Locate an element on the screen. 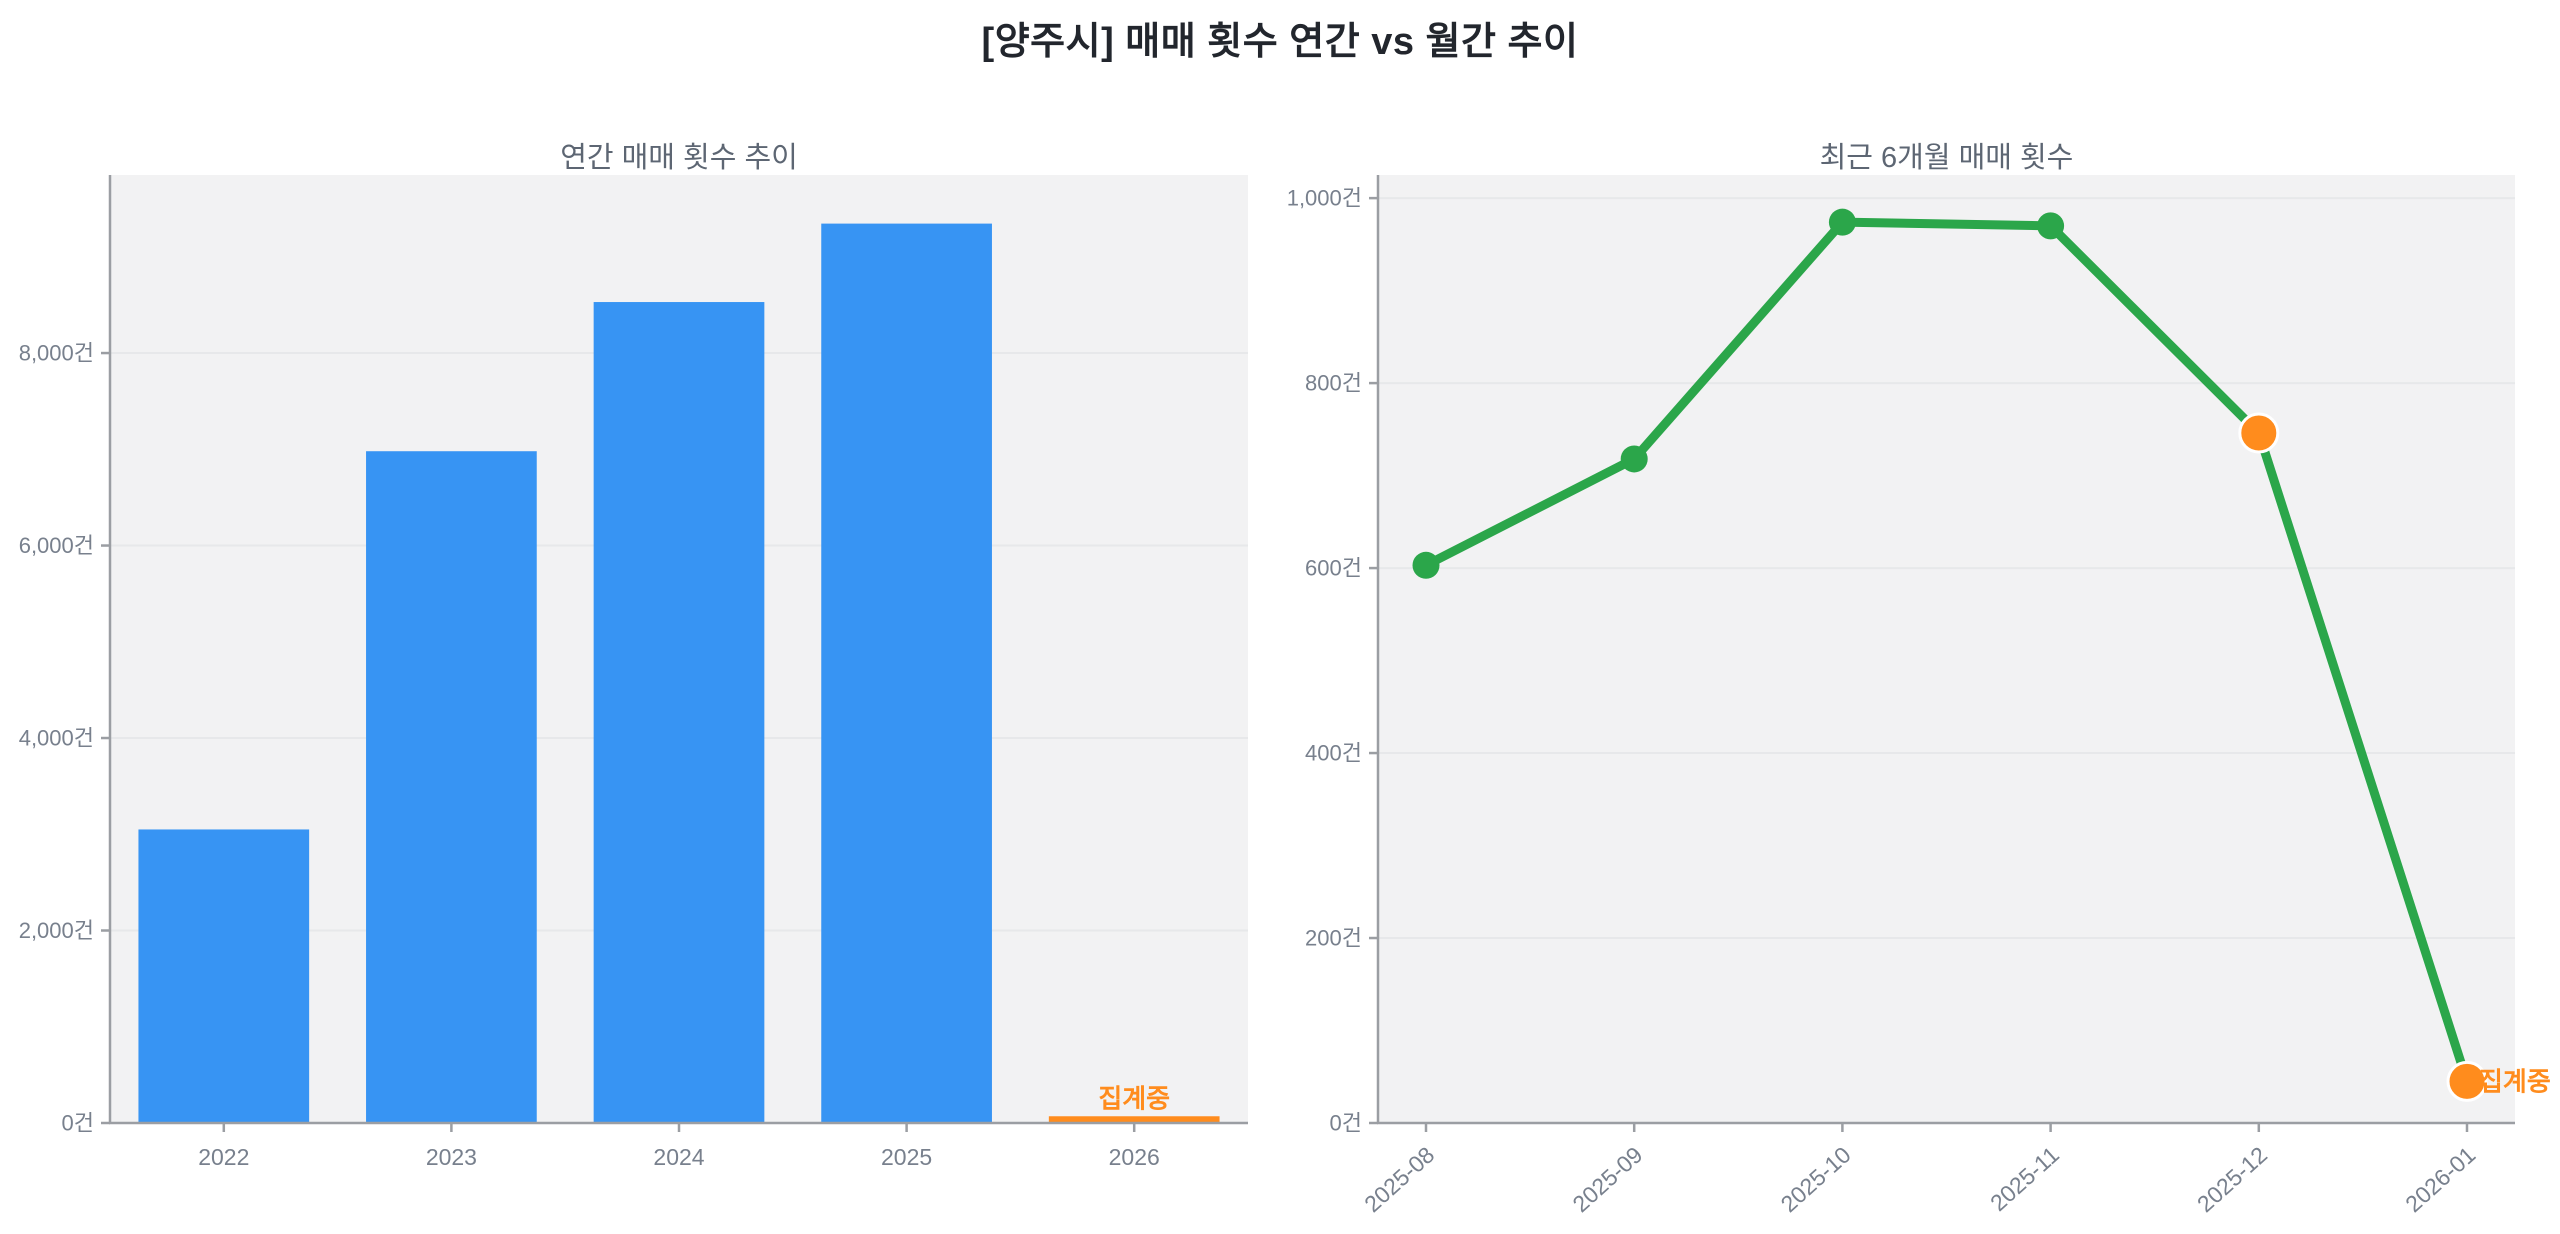  y-tick-label: 800건 is located at coordinates (1333, 383).